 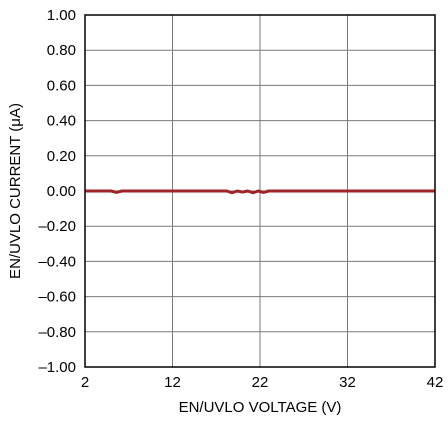 I want to click on y-tick-label-4: 0.20, so click(x=61, y=156).